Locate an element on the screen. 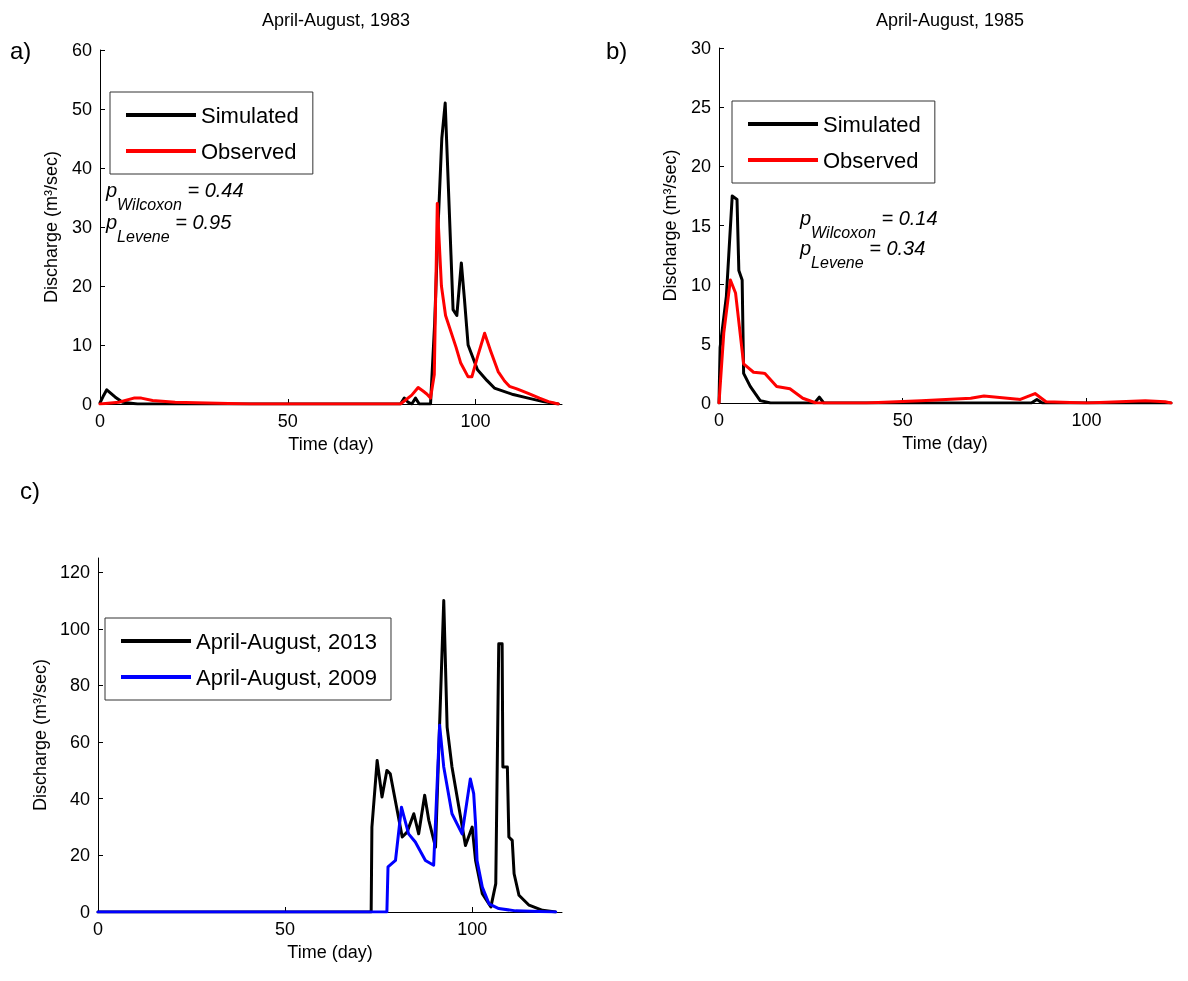 Image resolution: width=1188 pixels, height=981 pixels. legend-label: April-August, 2009 is located at coordinates (286, 677).